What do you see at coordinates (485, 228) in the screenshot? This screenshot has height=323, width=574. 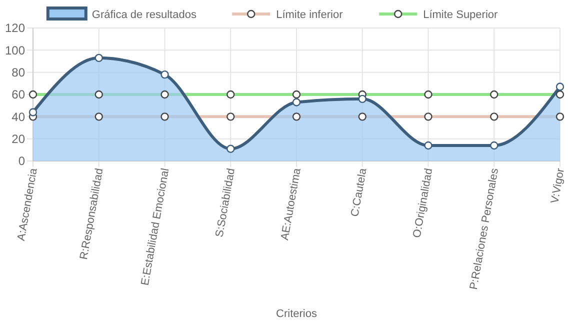 I see `x-tick-label: P:Relaciones Personales` at bounding box center [485, 228].